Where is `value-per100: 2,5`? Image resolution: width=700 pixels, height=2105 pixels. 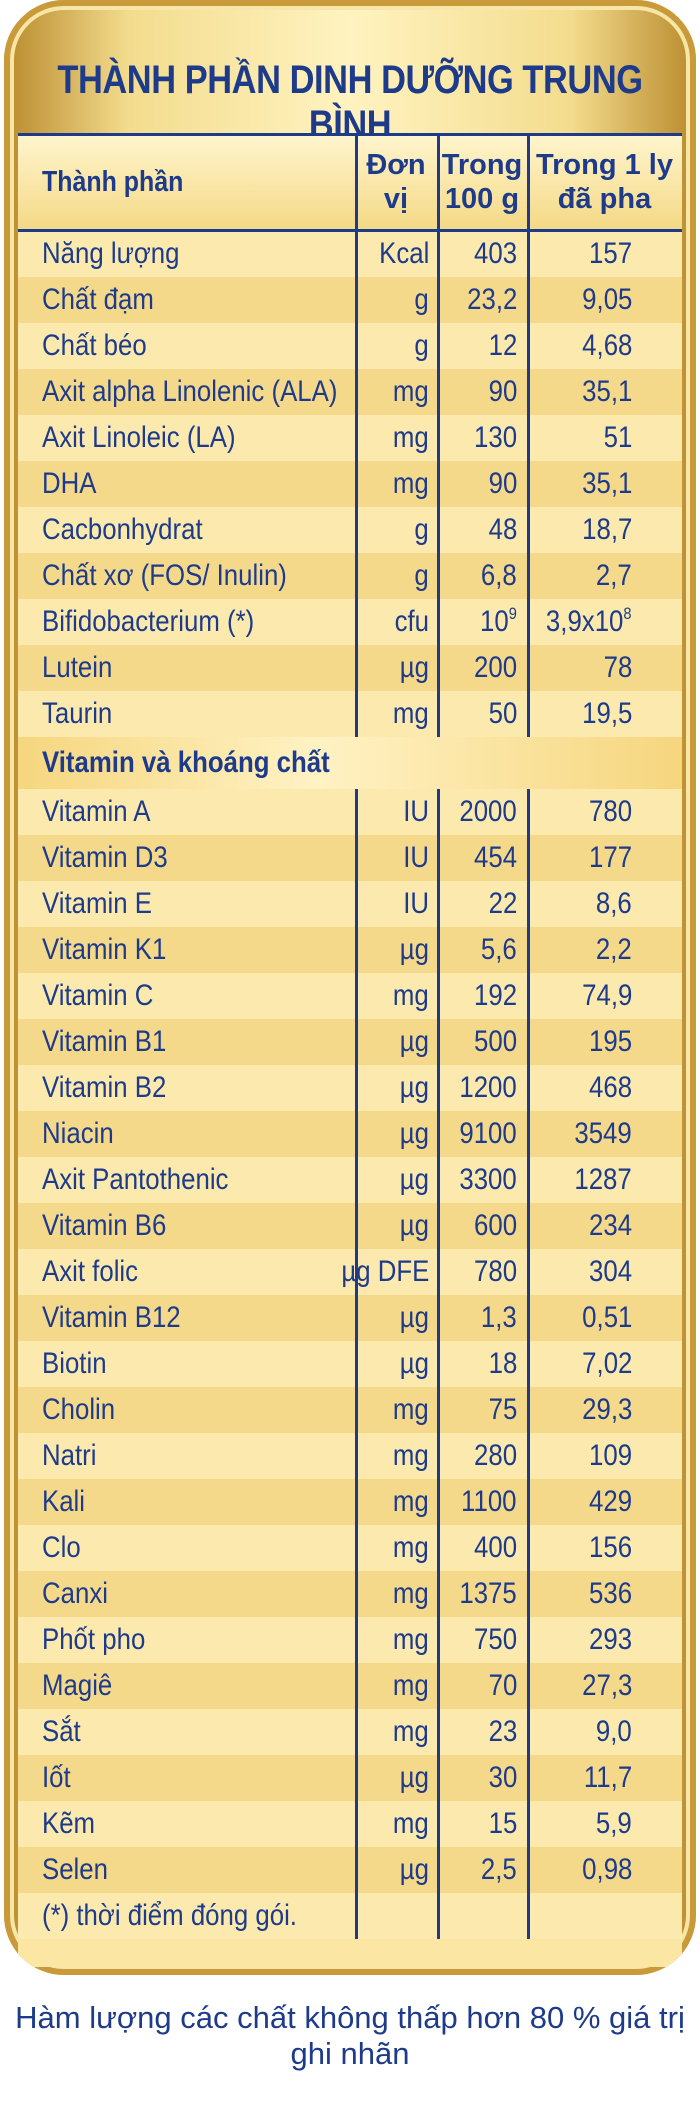
value-per100: 2,5 is located at coordinates (499, 1869).